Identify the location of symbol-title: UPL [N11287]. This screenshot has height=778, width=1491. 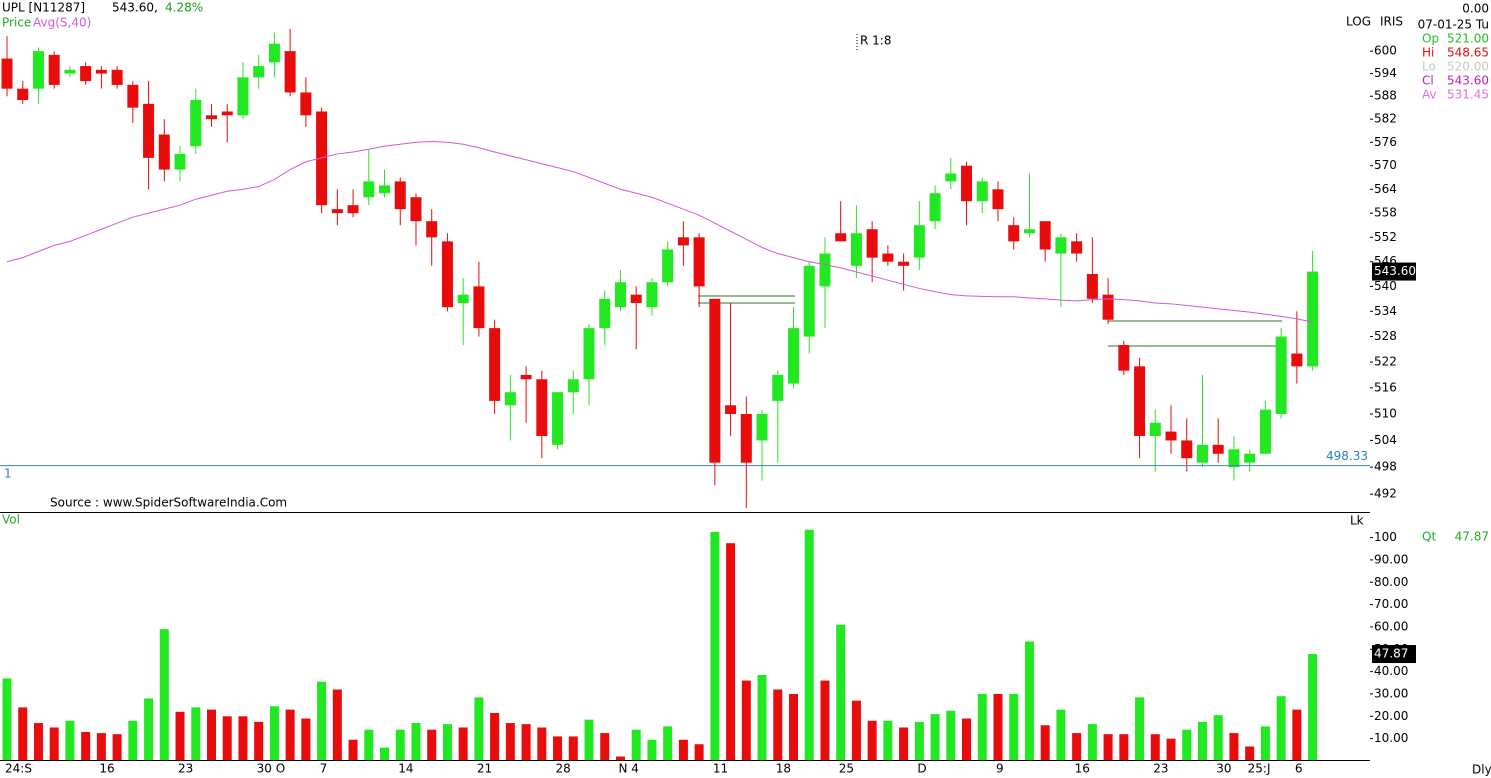
(43, 8).